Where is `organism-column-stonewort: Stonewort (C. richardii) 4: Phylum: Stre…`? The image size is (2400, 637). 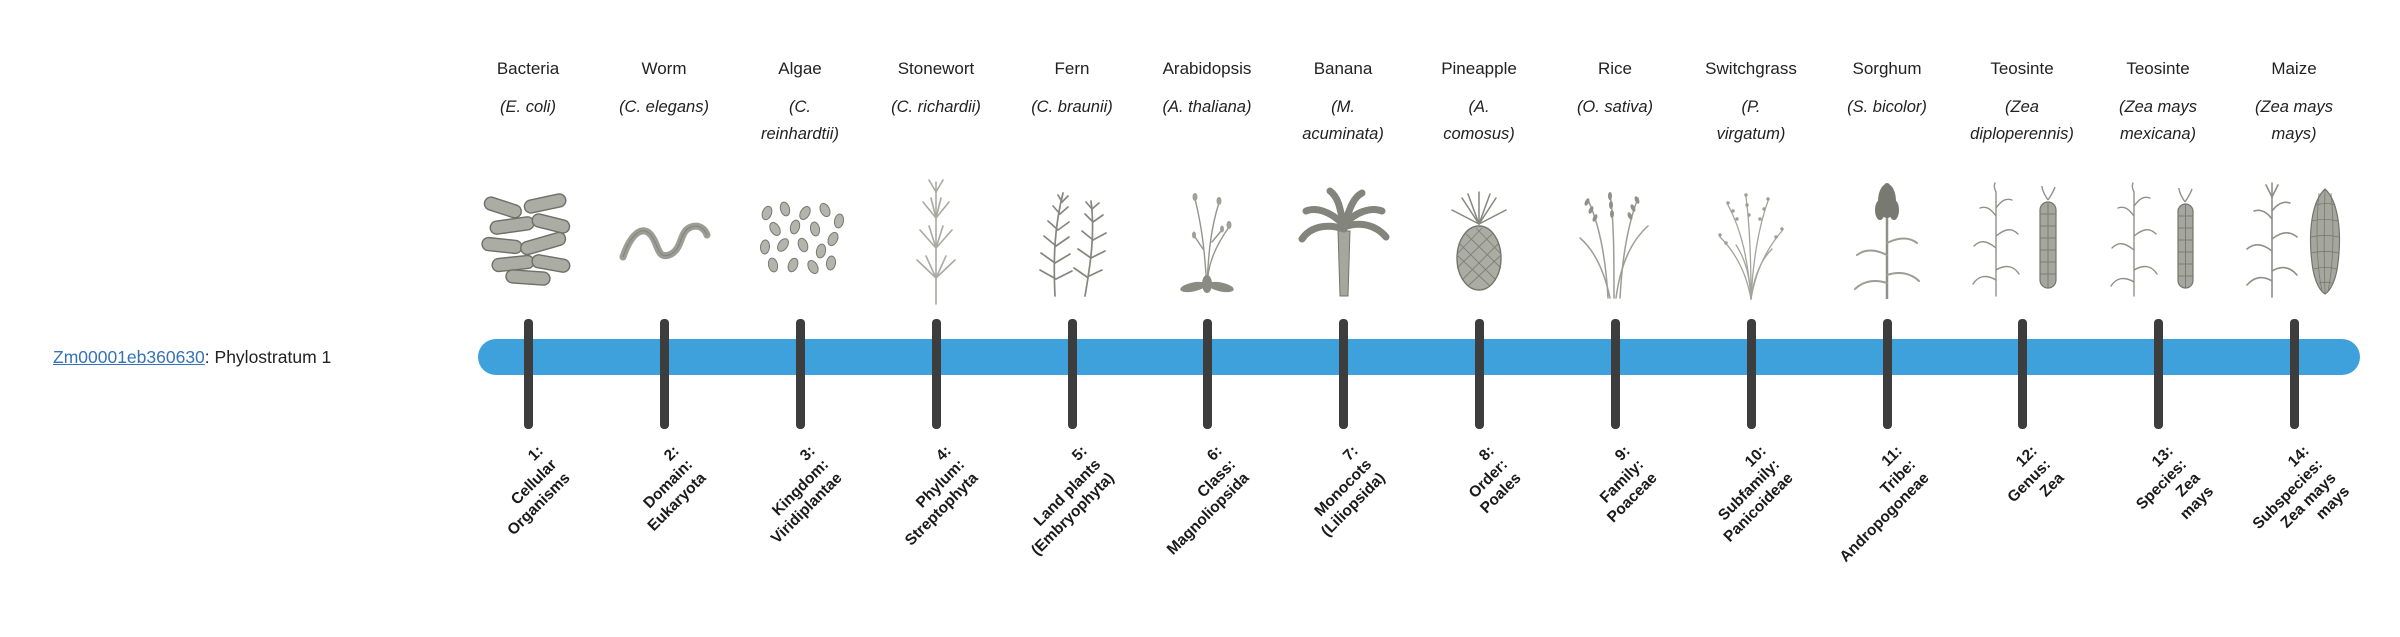 organism-column-stonewort: Stonewort (C. richardii) 4: Phylum: Stre… is located at coordinates (936, 290).